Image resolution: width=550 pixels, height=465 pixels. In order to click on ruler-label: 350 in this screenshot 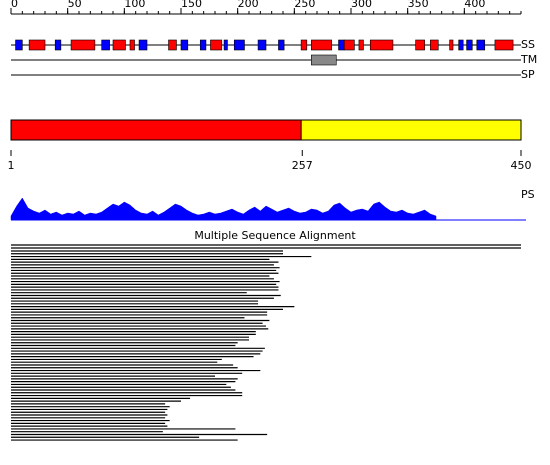, I will do `click(418, 5)`.